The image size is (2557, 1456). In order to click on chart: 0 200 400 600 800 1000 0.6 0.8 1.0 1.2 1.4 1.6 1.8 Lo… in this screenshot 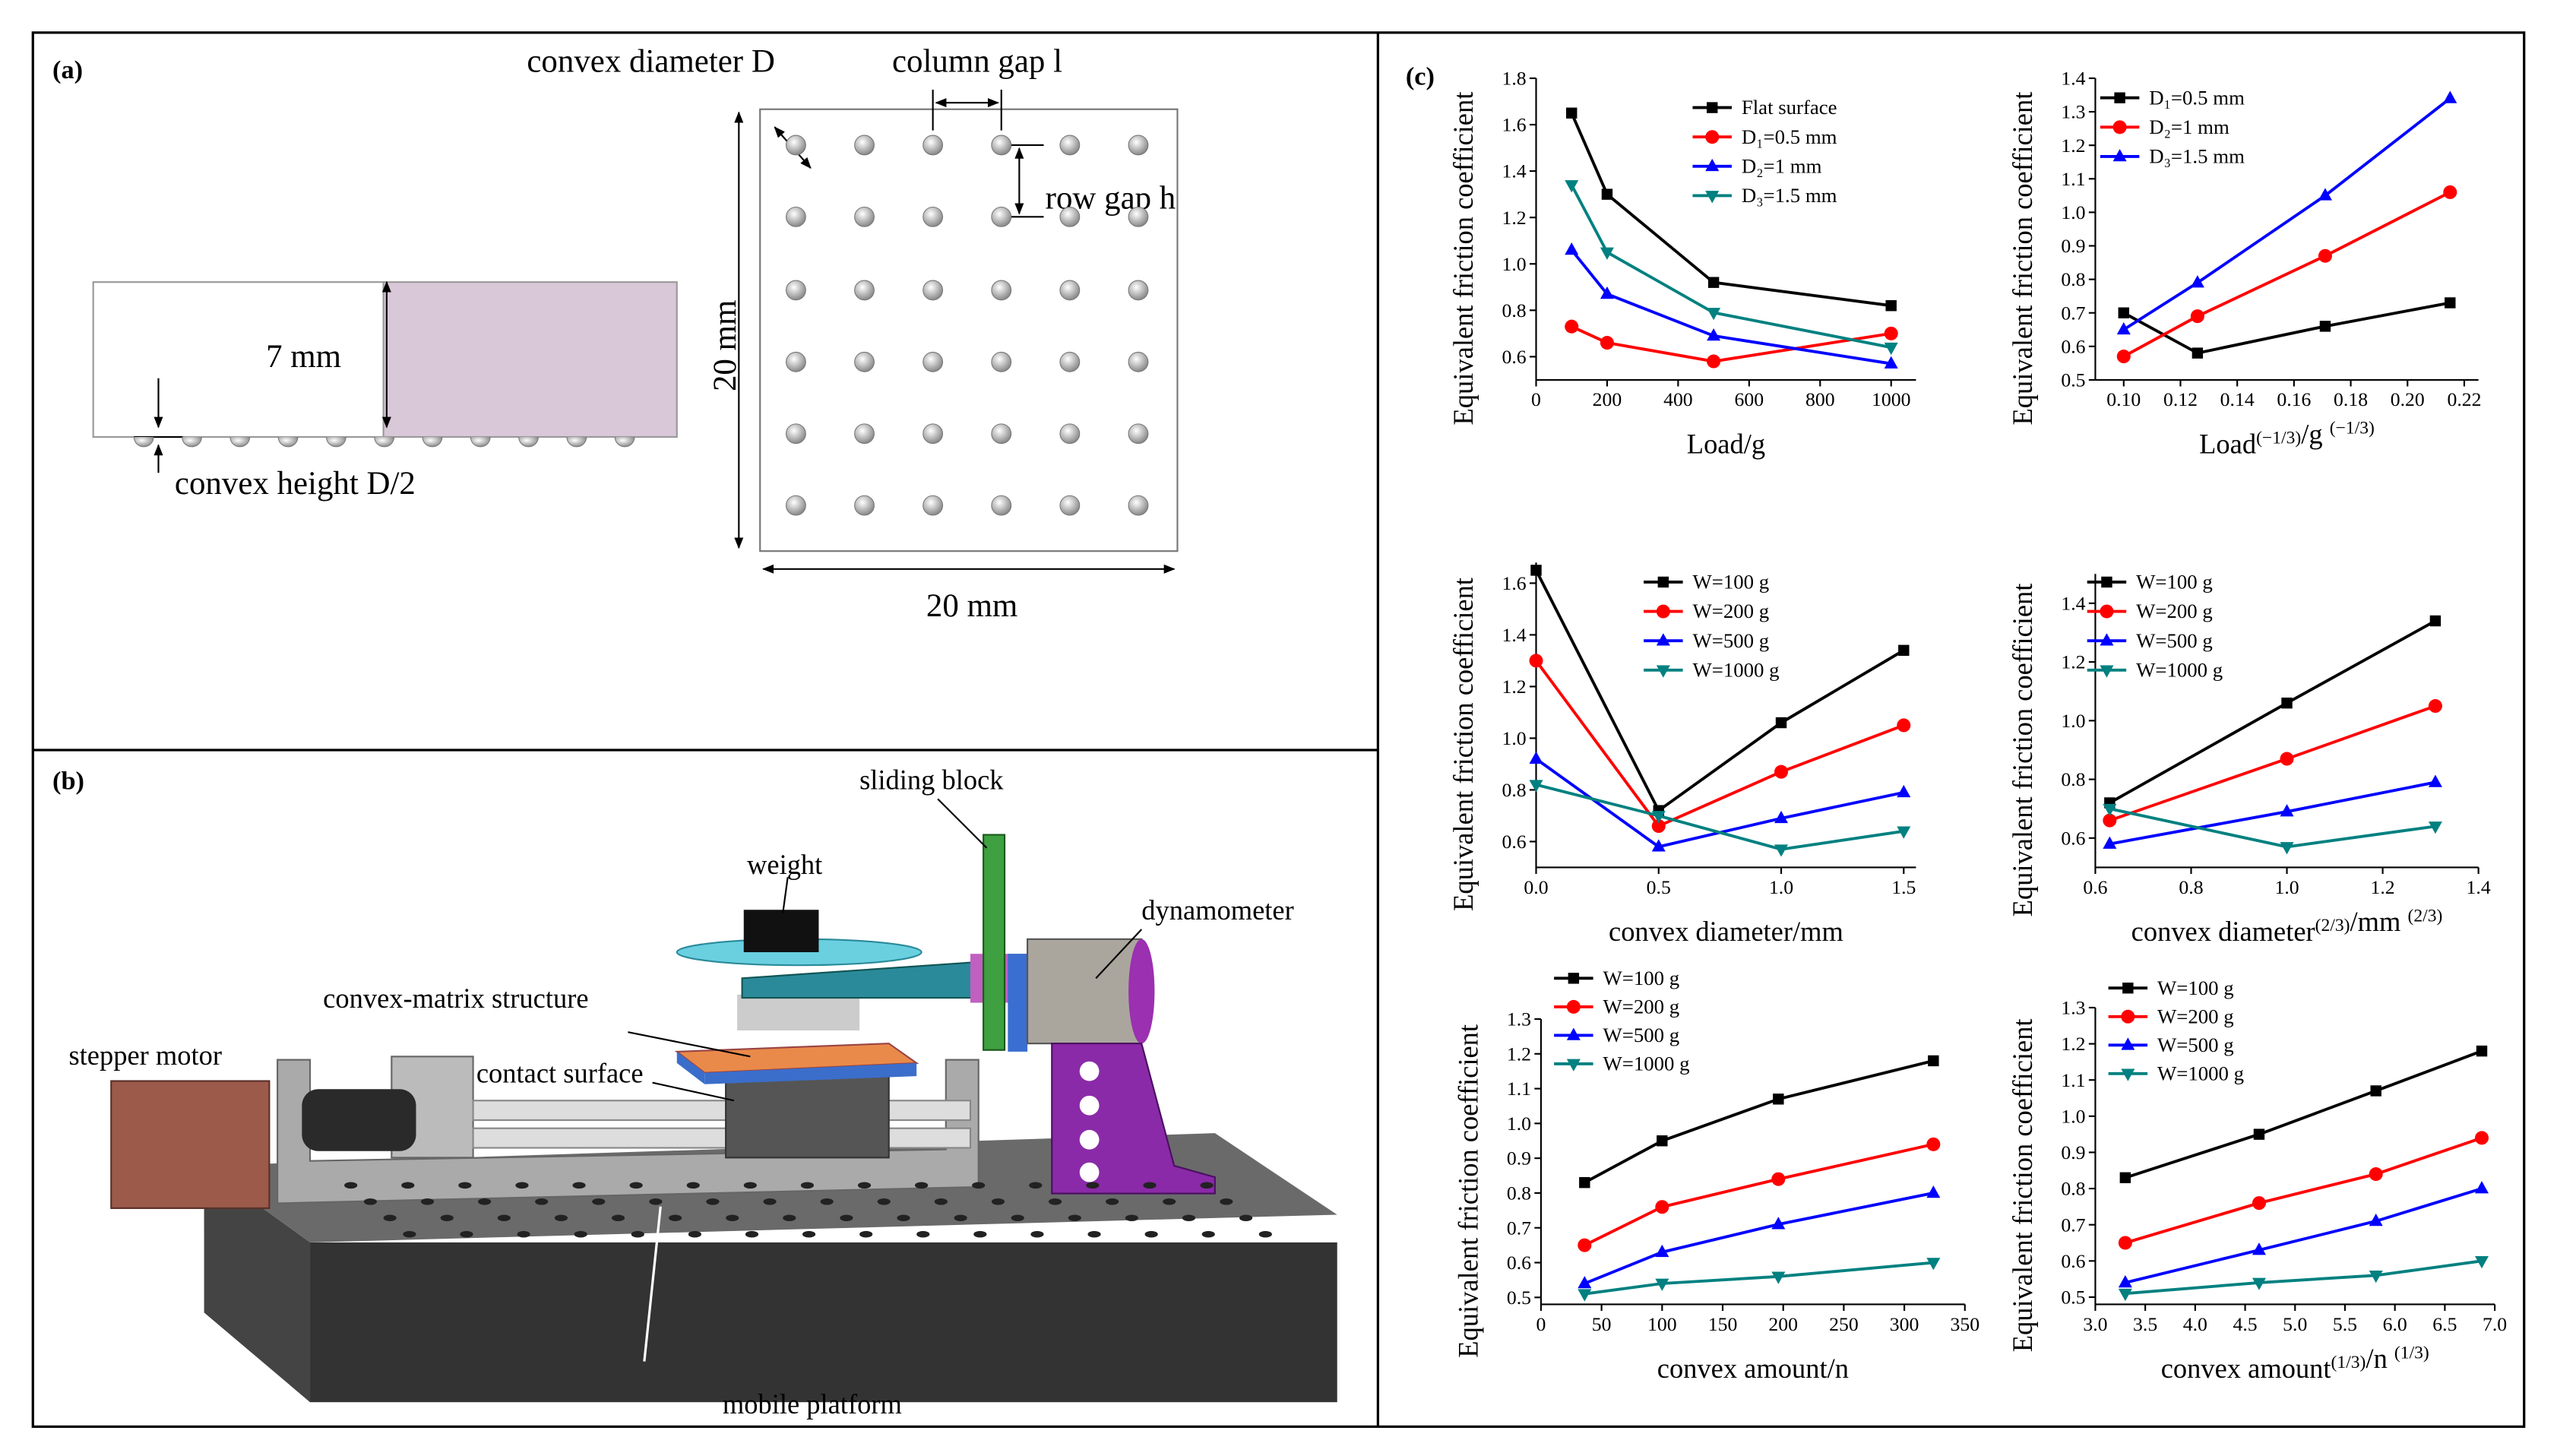, I will do `click(1682, 263)`.